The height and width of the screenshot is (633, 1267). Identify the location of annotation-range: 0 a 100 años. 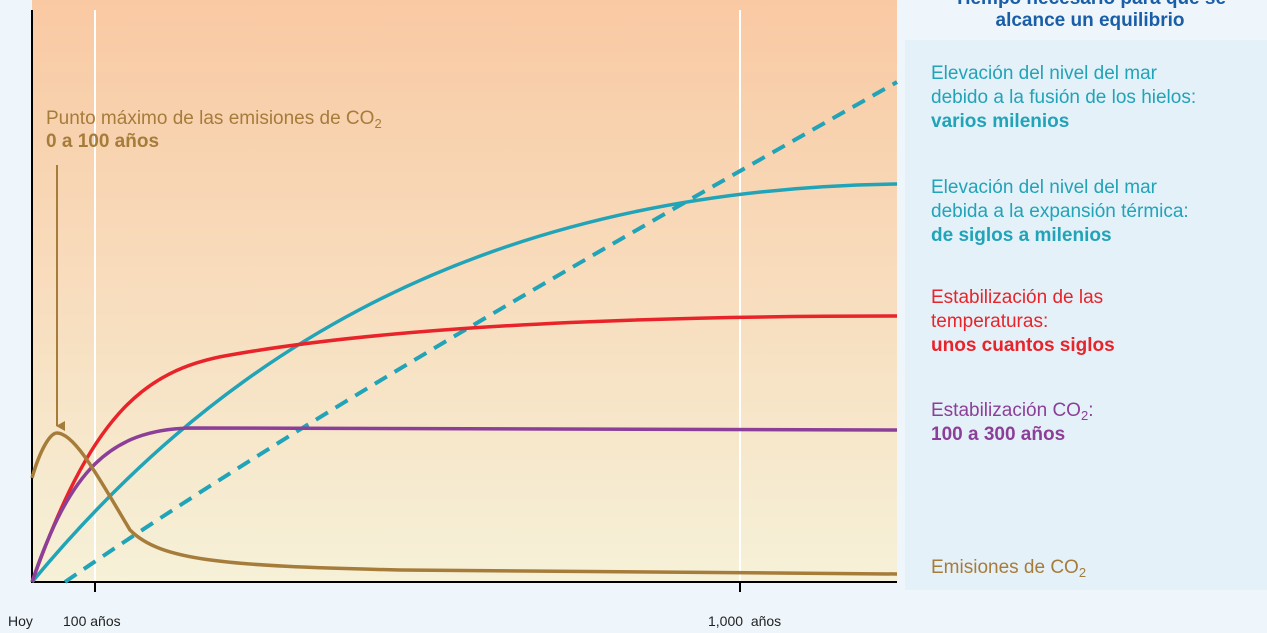
(102, 141).